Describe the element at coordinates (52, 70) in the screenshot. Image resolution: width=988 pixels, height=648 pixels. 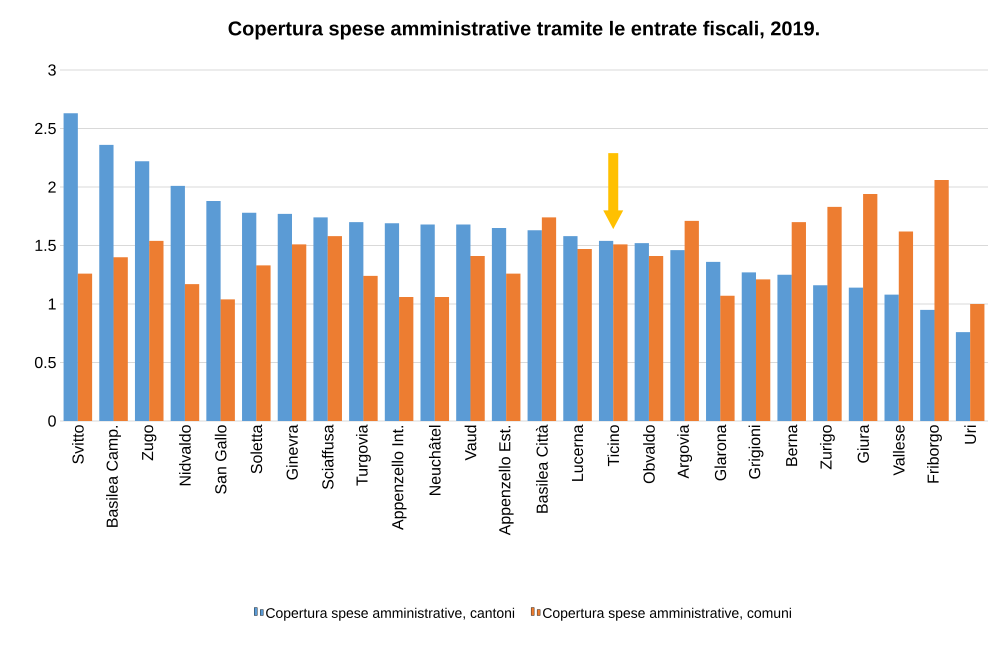
I see `y-tick-label: 3` at that location.